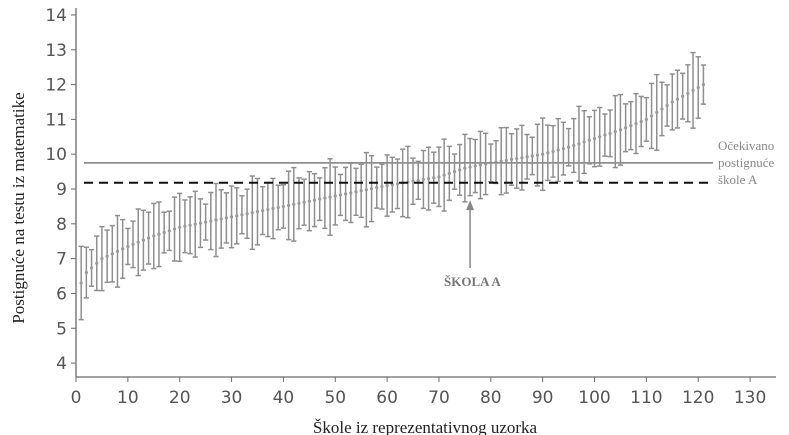 This screenshot has width=789, height=435. I want to click on y-tick-label: 10, so click(56, 155).